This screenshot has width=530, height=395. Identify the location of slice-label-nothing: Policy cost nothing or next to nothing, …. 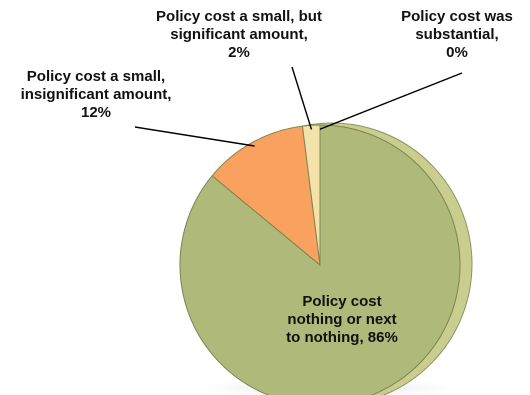
(342, 320).